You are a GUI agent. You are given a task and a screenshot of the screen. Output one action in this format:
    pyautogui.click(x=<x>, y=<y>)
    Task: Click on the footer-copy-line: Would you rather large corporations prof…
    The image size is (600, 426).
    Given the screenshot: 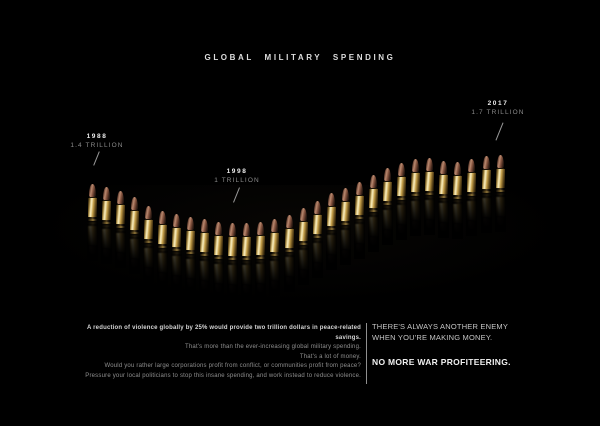 What is the action you would take?
    pyautogui.click(x=232, y=366)
    